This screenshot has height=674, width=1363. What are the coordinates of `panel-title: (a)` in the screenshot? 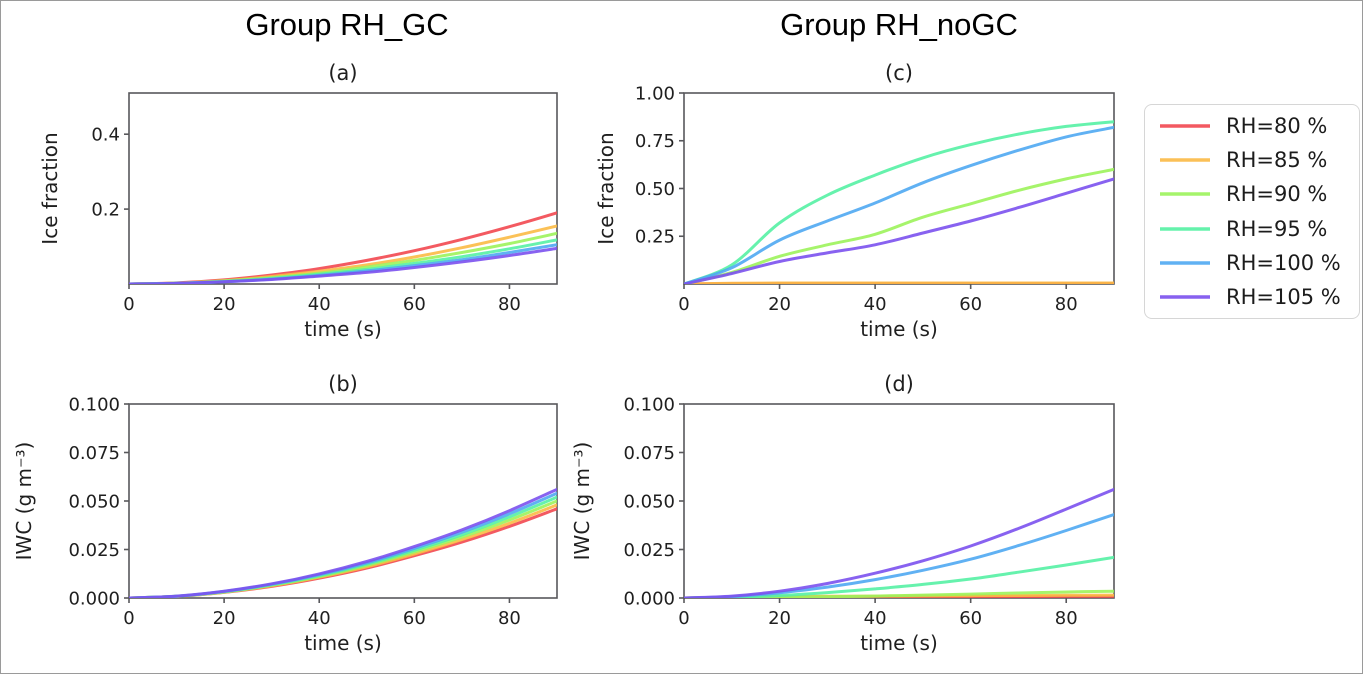 It's located at (342, 73).